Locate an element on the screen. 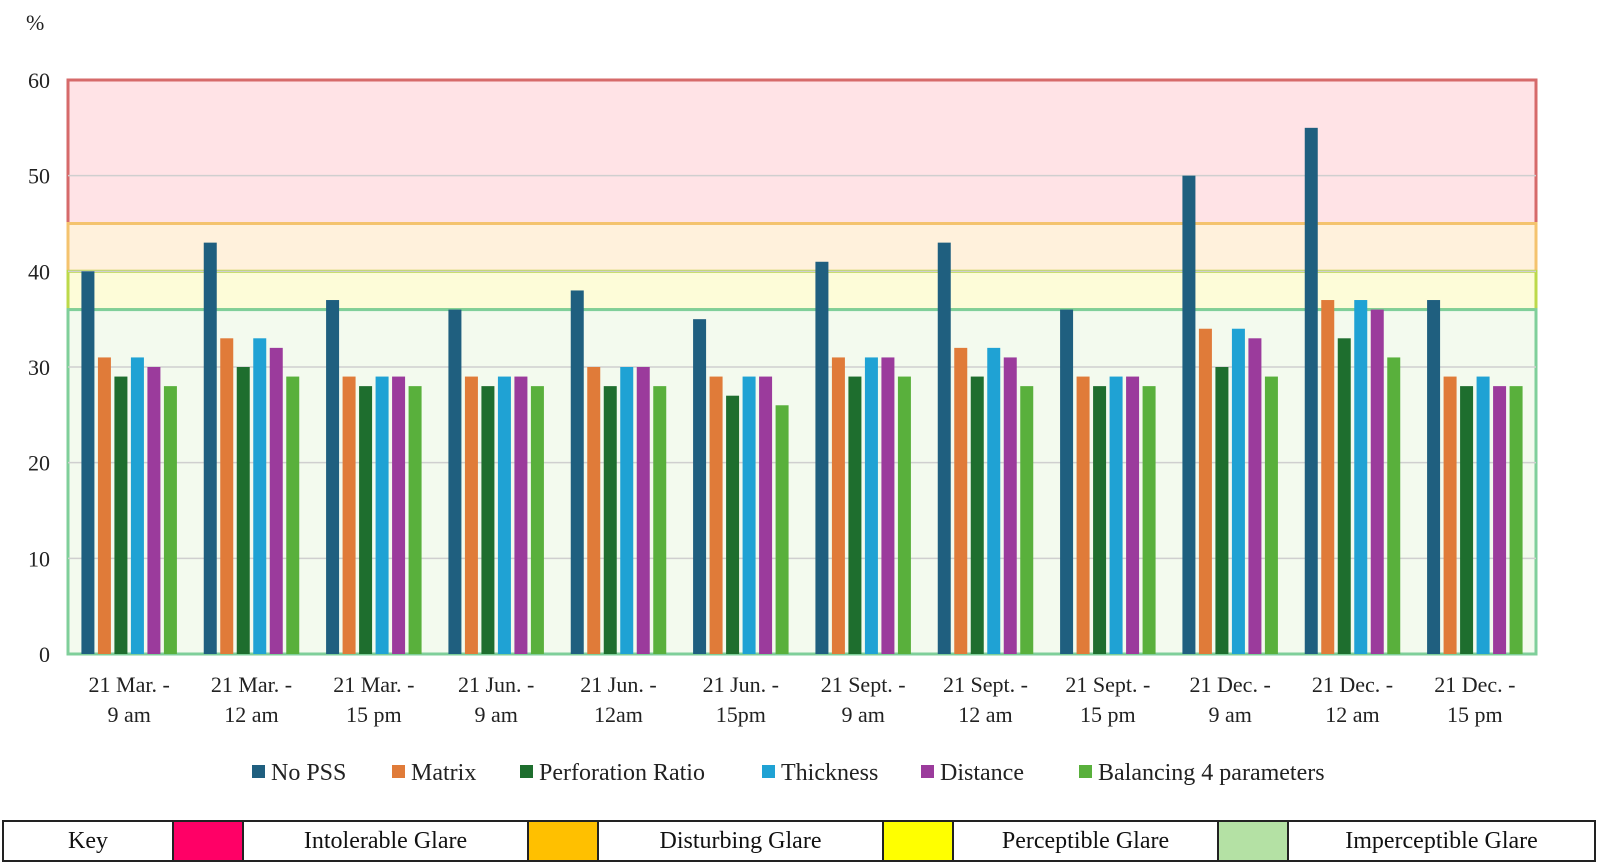 The width and height of the screenshot is (1600, 867). y-tick-label: 30 is located at coordinates (39, 367).